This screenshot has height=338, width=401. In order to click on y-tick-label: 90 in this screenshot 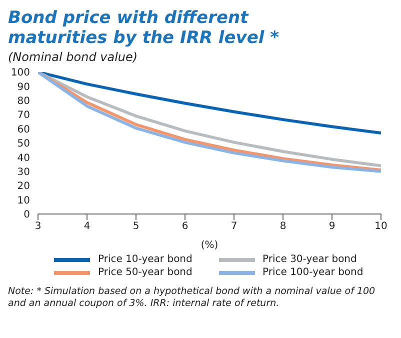, I will do `click(23, 87)`.